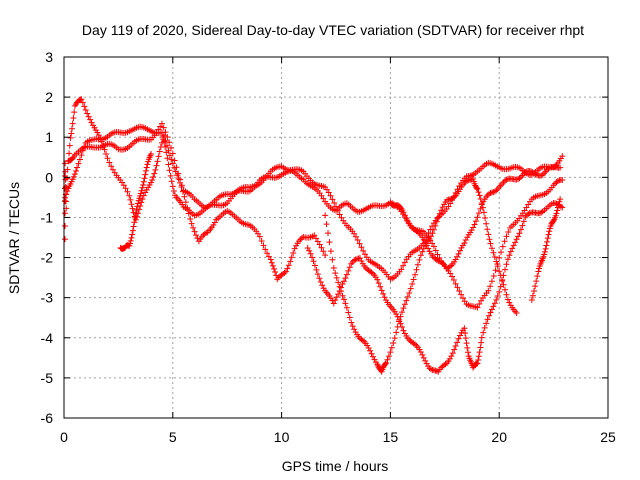 The image size is (640, 480). Describe the element at coordinates (47, 418) in the screenshot. I see `y-tick-label: -6` at that location.